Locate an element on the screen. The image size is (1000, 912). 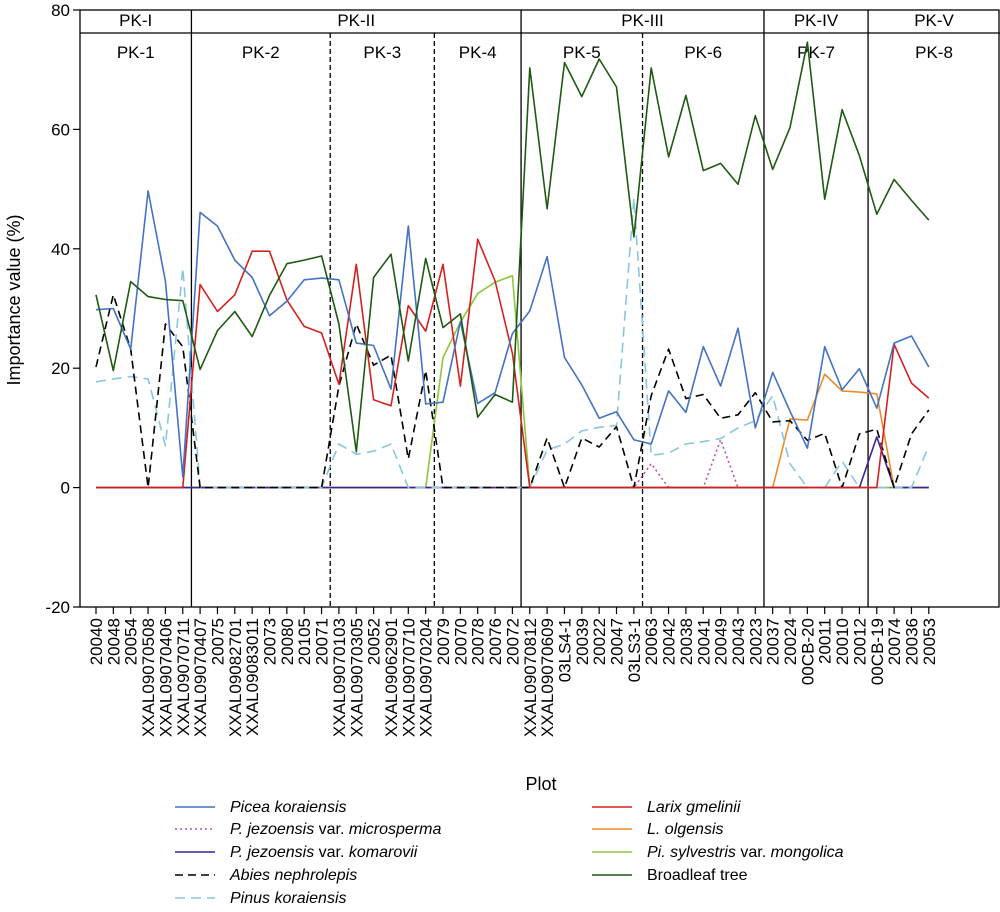
x-tick-label: XXAL09070406 is located at coordinates (165, 677).